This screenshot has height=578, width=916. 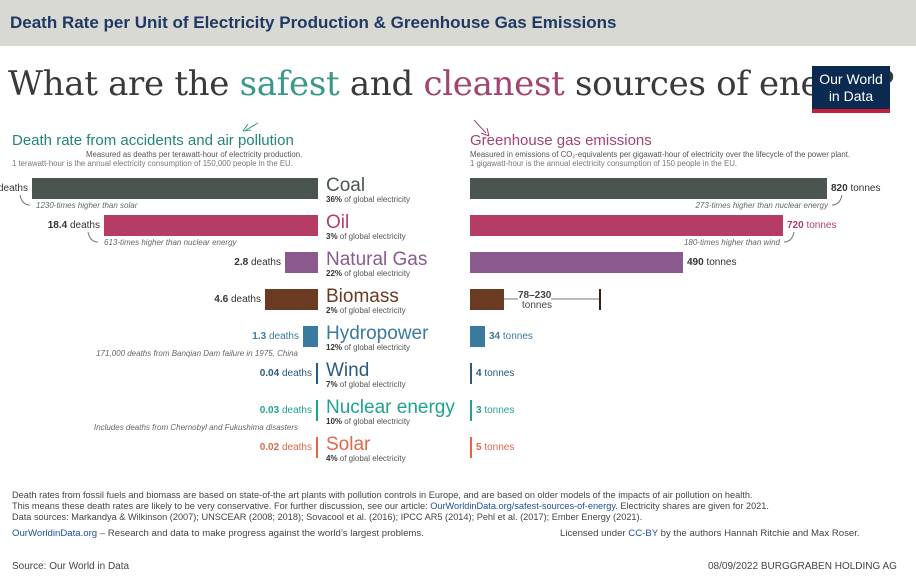 I want to click on ghg-value-nuclear-energy: 3, so click(x=479, y=410).